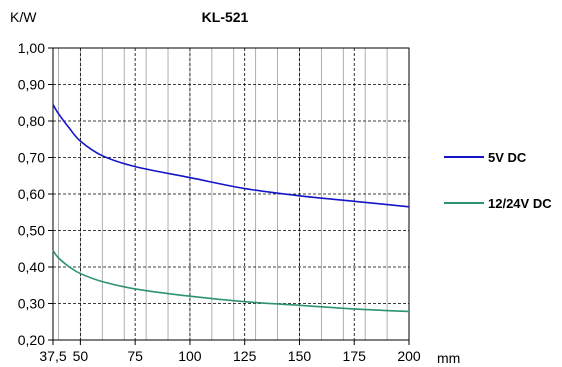 The width and height of the screenshot is (562, 367). What do you see at coordinates (31, 267) in the screenshot?
I see `y-tick-label: 0,40` at bounding box center [31, 267].